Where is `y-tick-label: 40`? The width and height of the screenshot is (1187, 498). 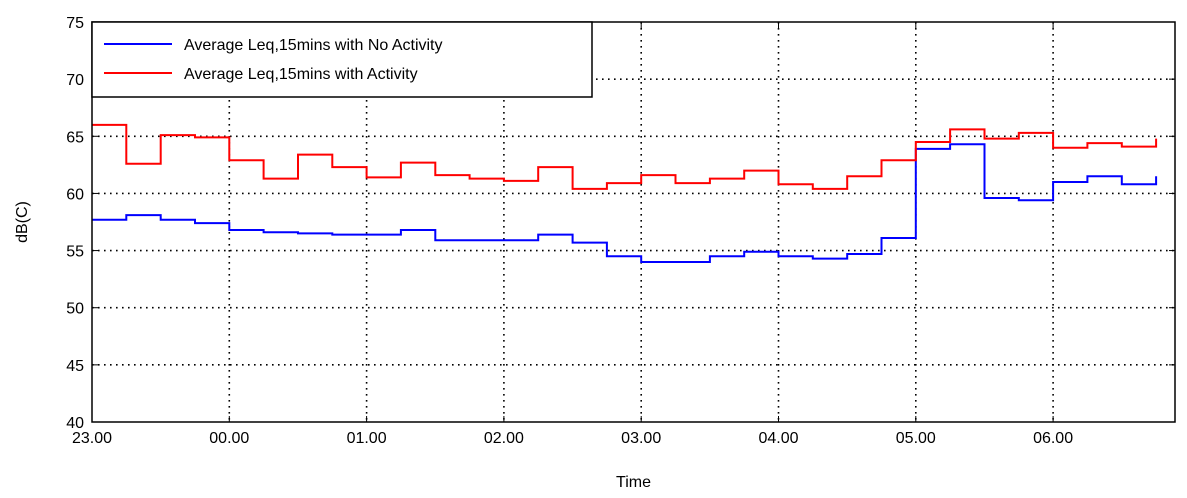 y-tick-label: 40 is located at coordinates (75, 423).